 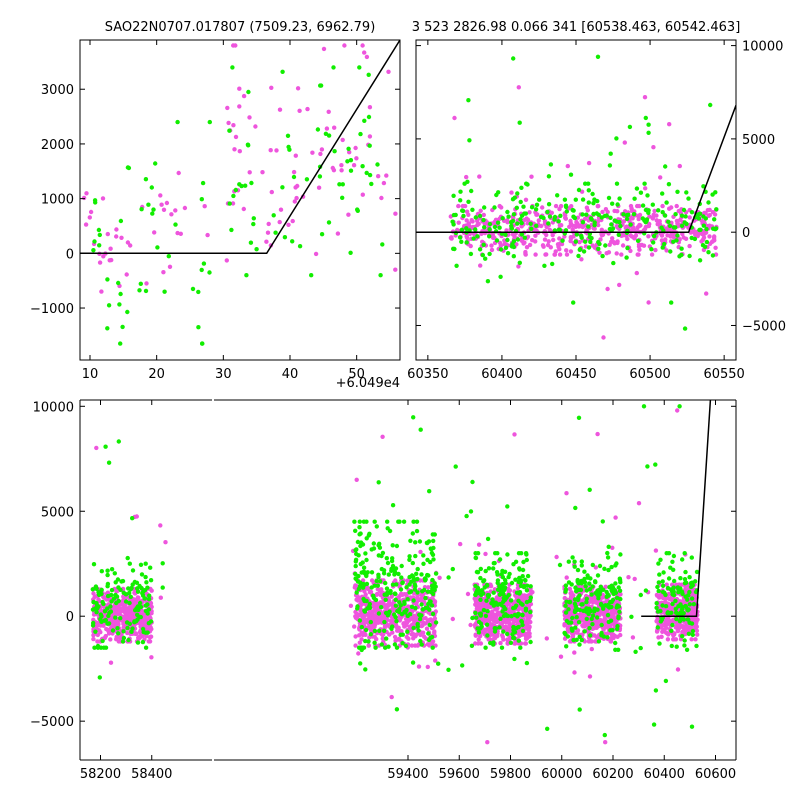 What do you see at coordinates (746, 233) in the screenshot?
I see `y-tick-label: 0` at bounding box center [746, 233].